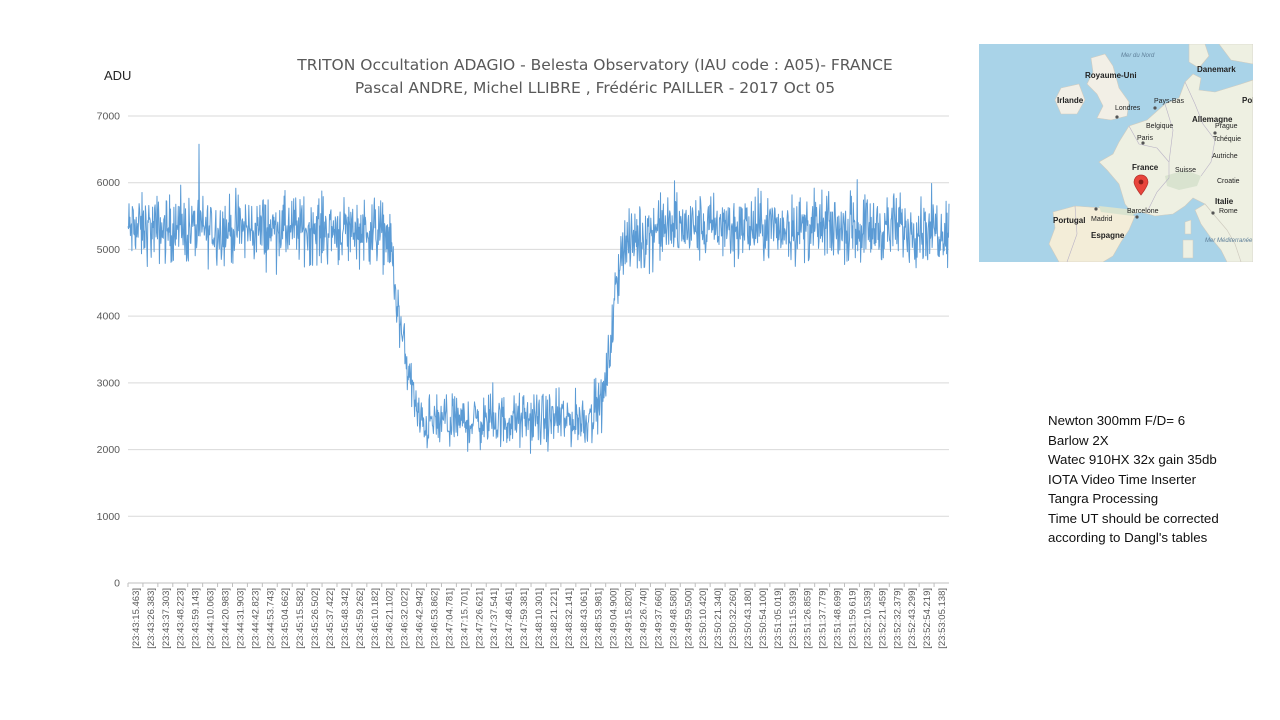  Describe the element at coordinates (226, 618) in the screenshot. I see `x-tick-label: [23:44:20.983]` at that location.